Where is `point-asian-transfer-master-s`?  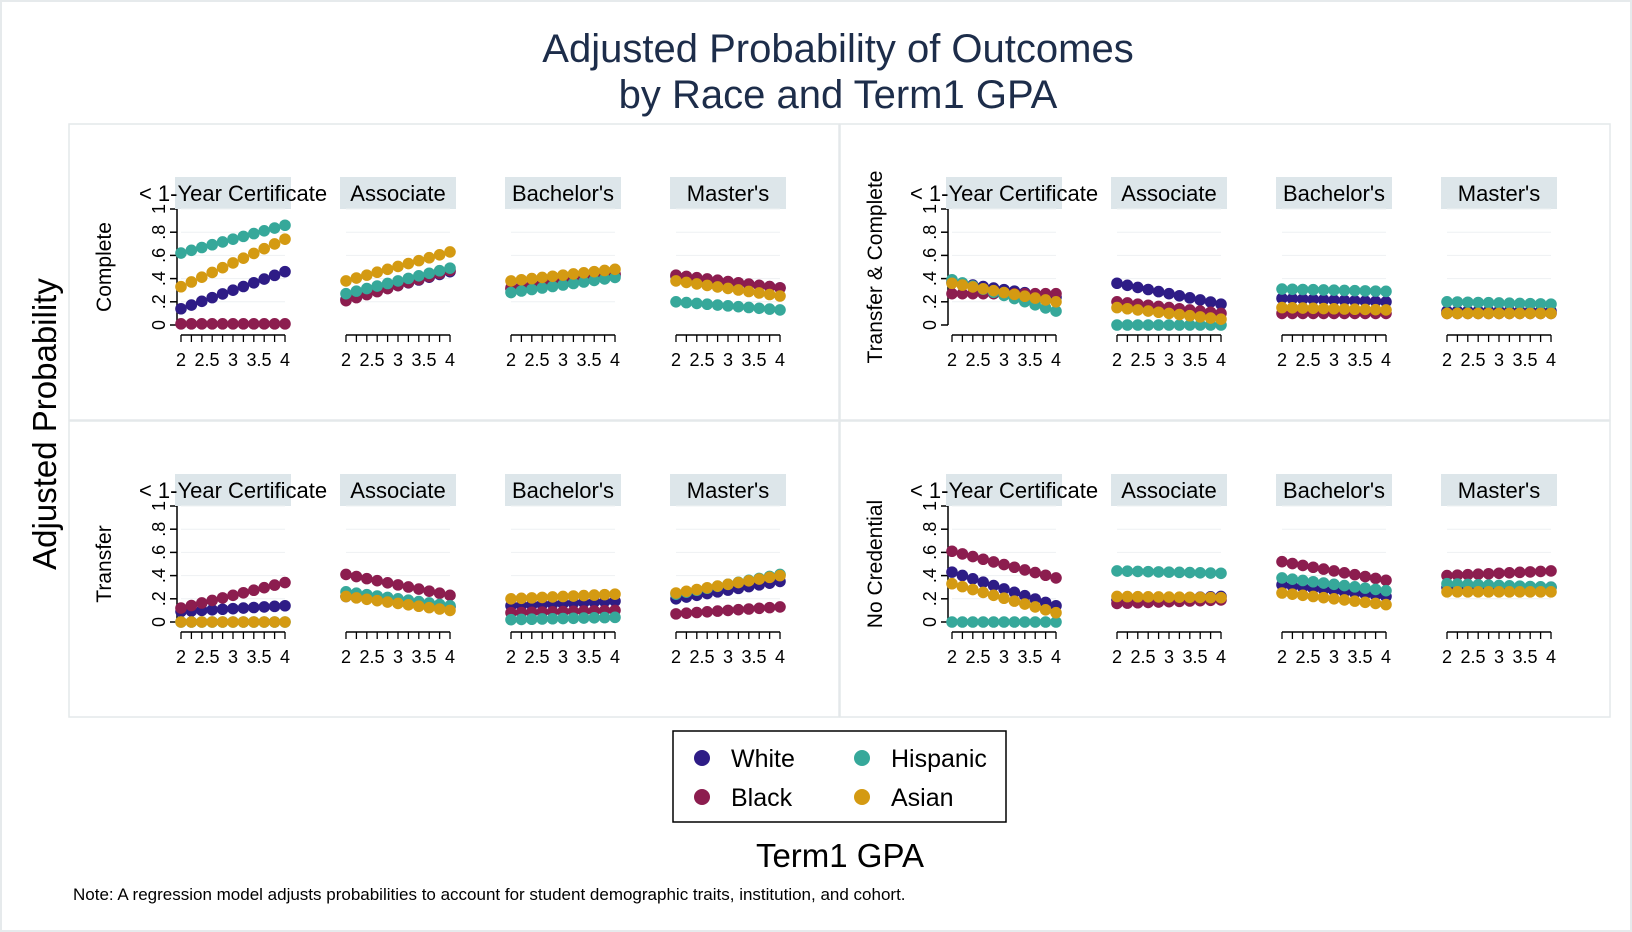 point-asian-transfer-master-s is located at coordinates (759, 579).